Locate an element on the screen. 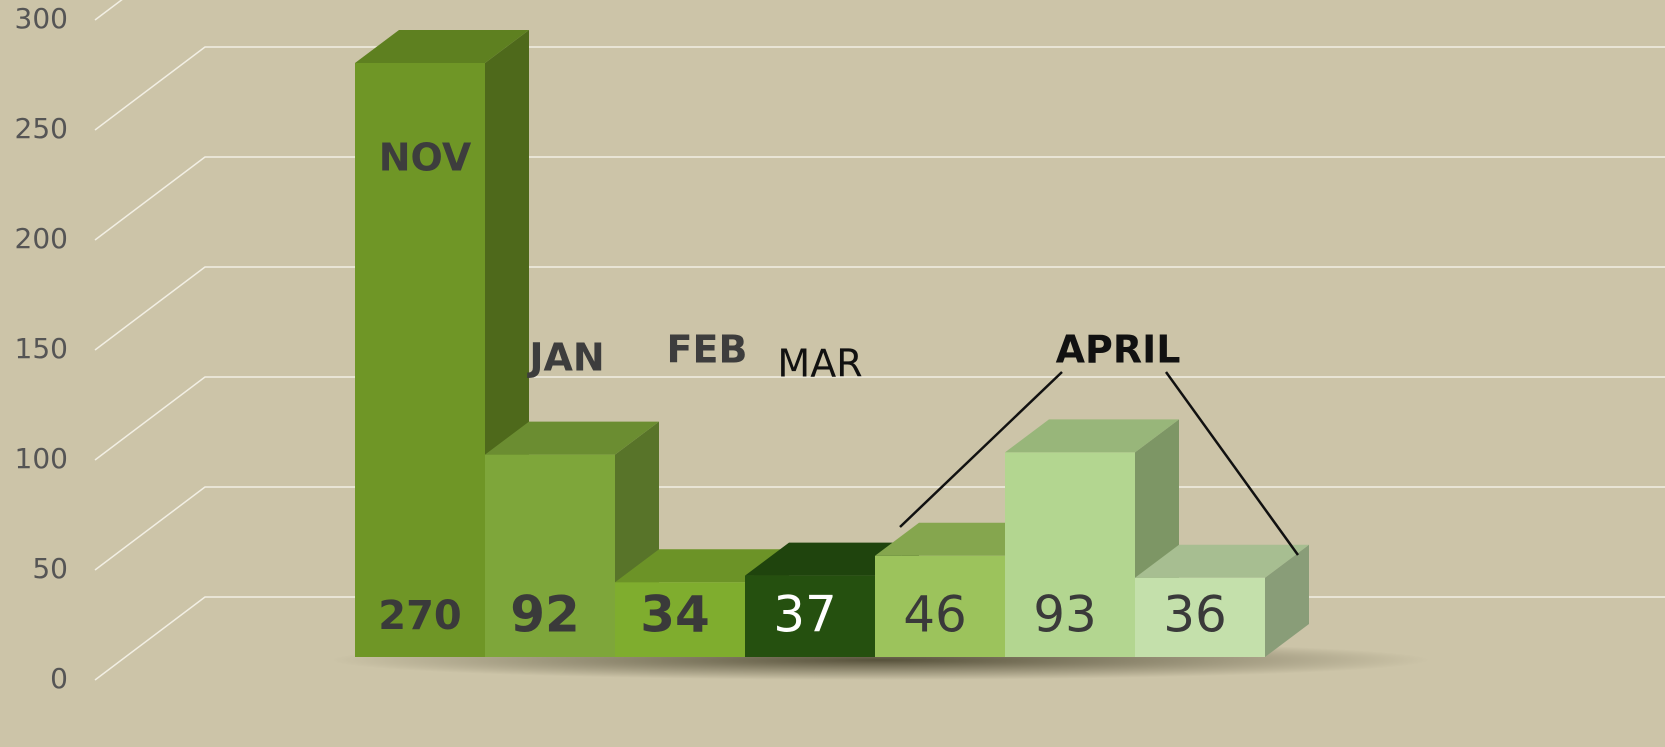  category-label: FEB is located at coordinates (707, 350).